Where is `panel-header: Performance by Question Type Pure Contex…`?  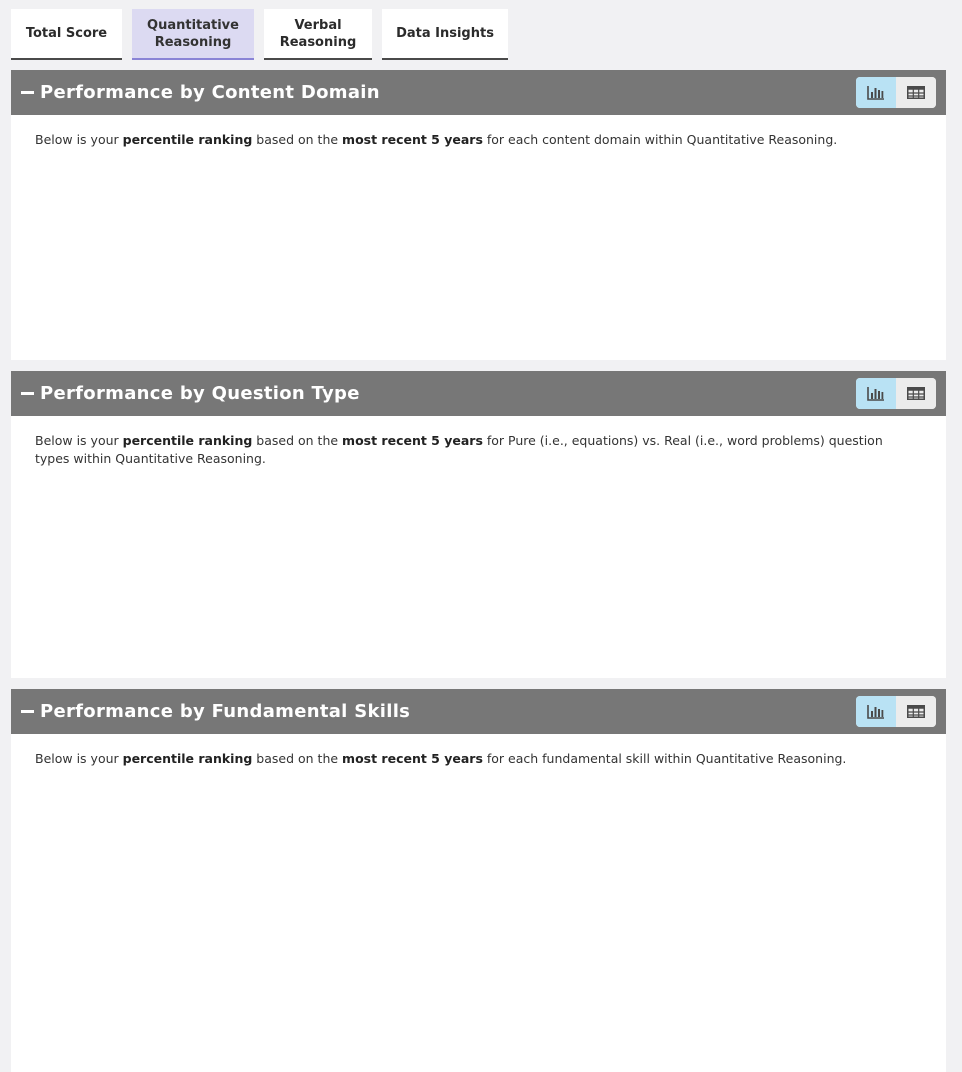
panel-header: Performance by Question Type Pure Contex… is located at coordinates (478, 393).